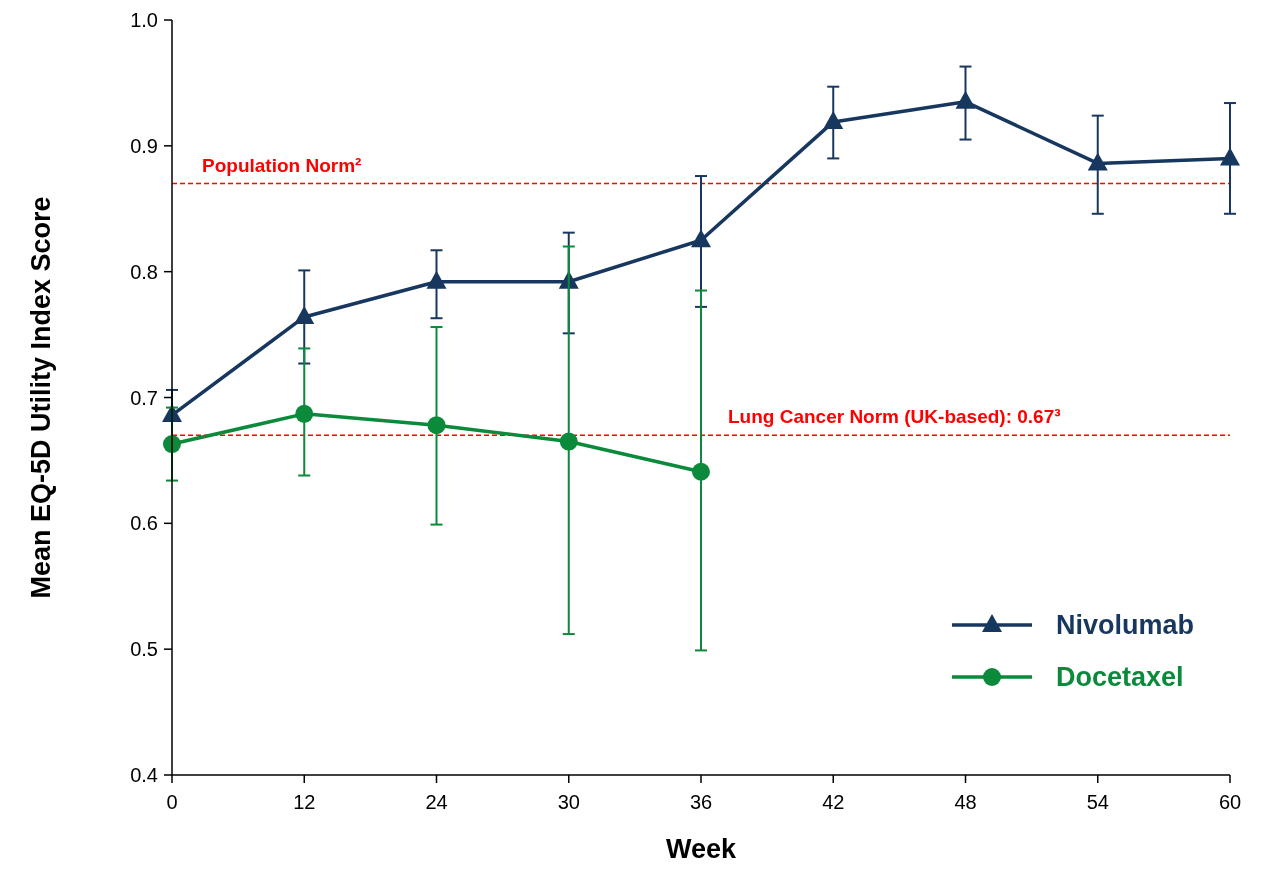 The height and width of the screenshot is (872, 1264). I want to click on x-tick-label: 54, so click(1097, 802).